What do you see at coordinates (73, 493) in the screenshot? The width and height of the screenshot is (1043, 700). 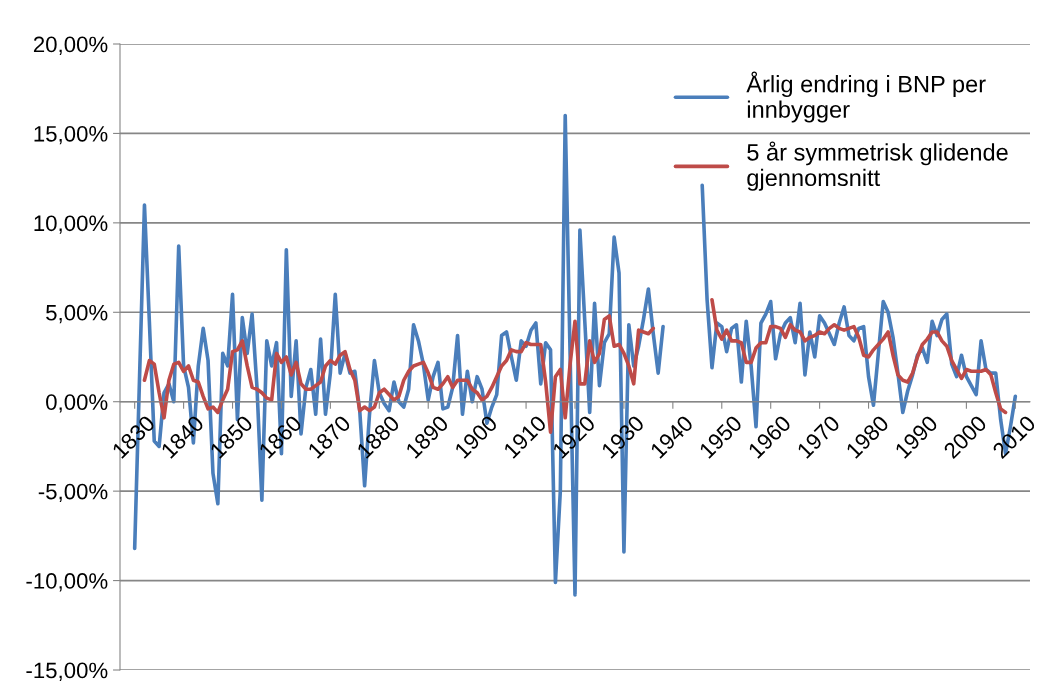 I see `y-tick-label: -5,00%` at bounding box center [73, 493].